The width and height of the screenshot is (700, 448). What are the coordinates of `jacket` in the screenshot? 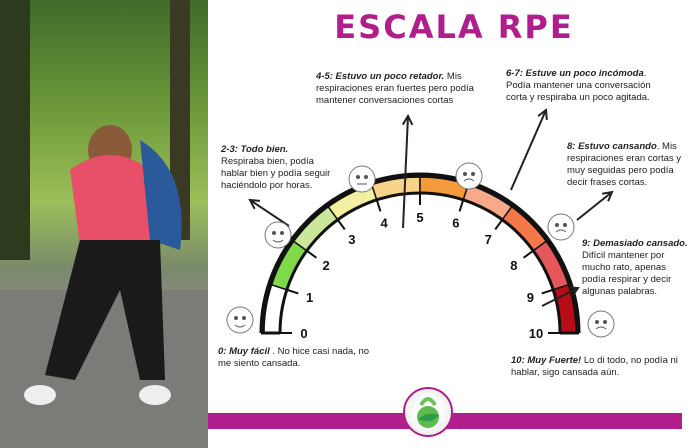 It's located at (161, 195).